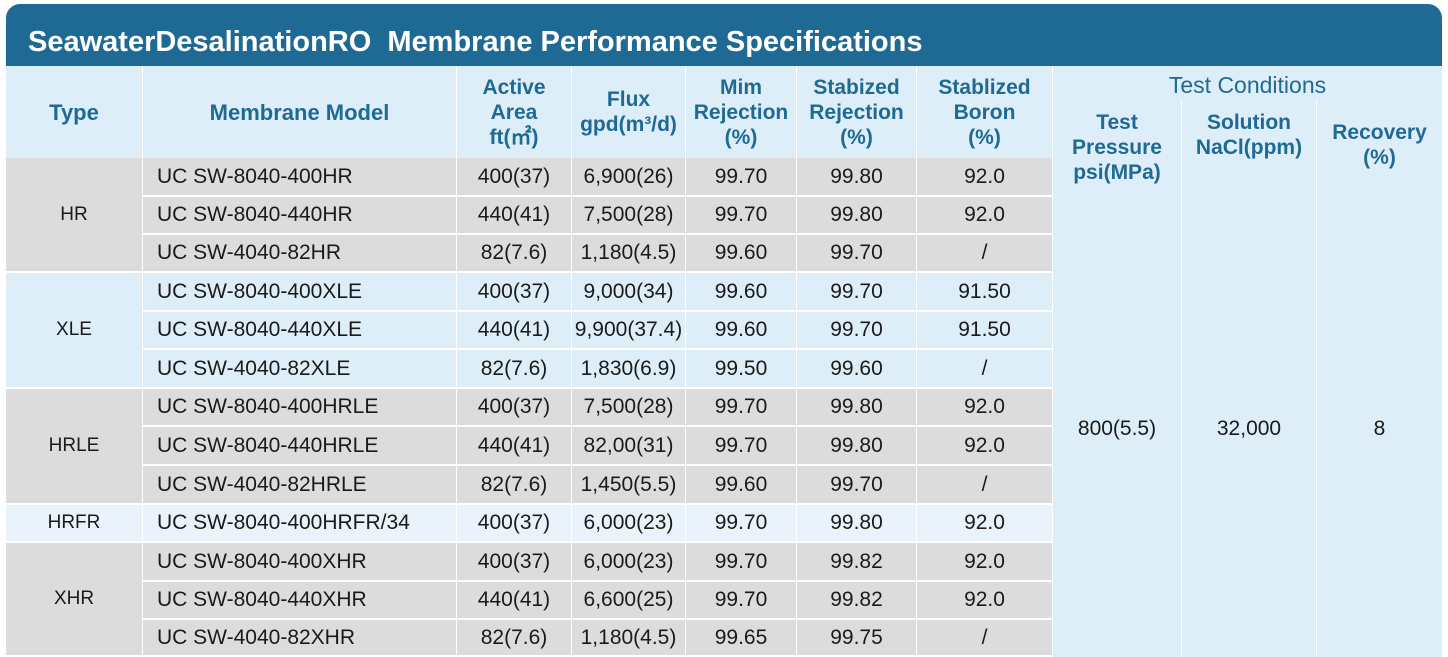 This screenshot has width=1448, height=657. Describe the element at coordinates (300, 369) in the screenshot. I see `cell-model: UC SW-4040-82XLE` at that location.